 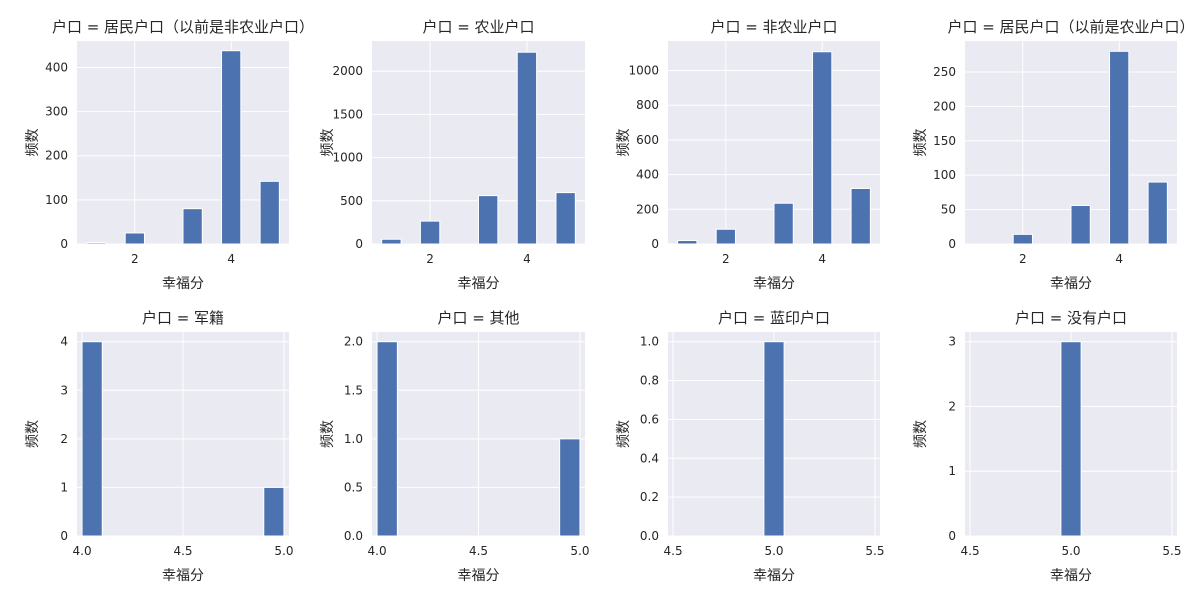 What do you see at coordinates (647, 105) in the screenshot?
I see `y-tick-label: 800` at bounding box center [647, 105].